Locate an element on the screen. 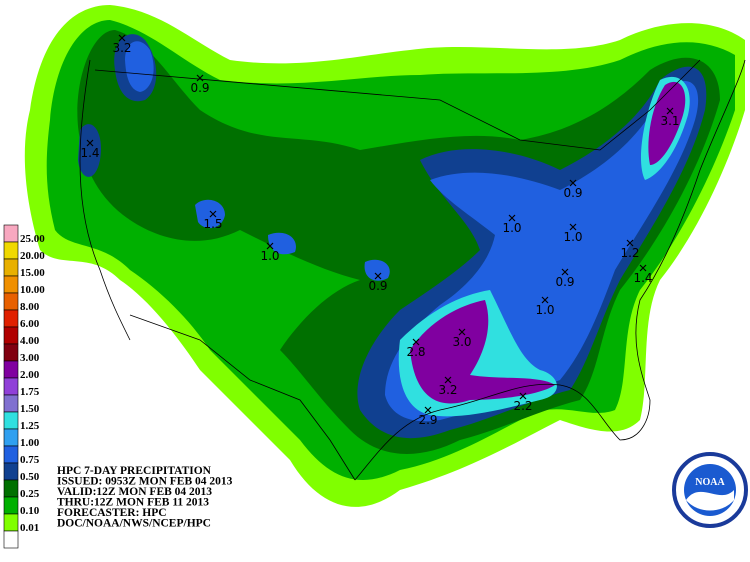  legend-label: 1.75 is located at coordinates (30, 392).